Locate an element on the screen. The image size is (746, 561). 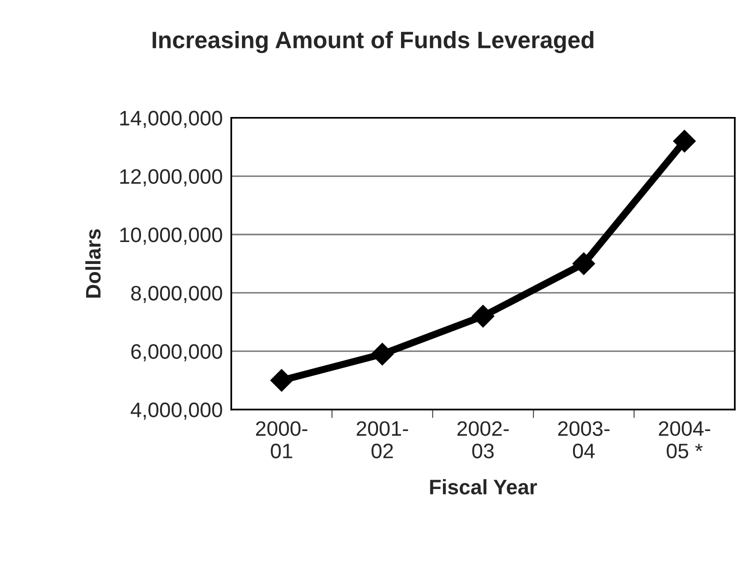
y-tick-label: 6,000,000 is located at coordinates (176, 353).